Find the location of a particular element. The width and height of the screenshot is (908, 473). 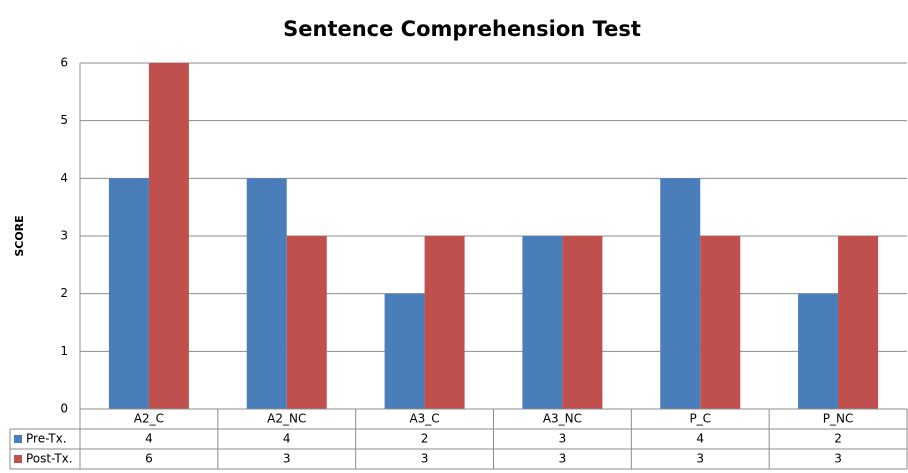

y-tick-label: 2 is located at coordinates (64, 293).